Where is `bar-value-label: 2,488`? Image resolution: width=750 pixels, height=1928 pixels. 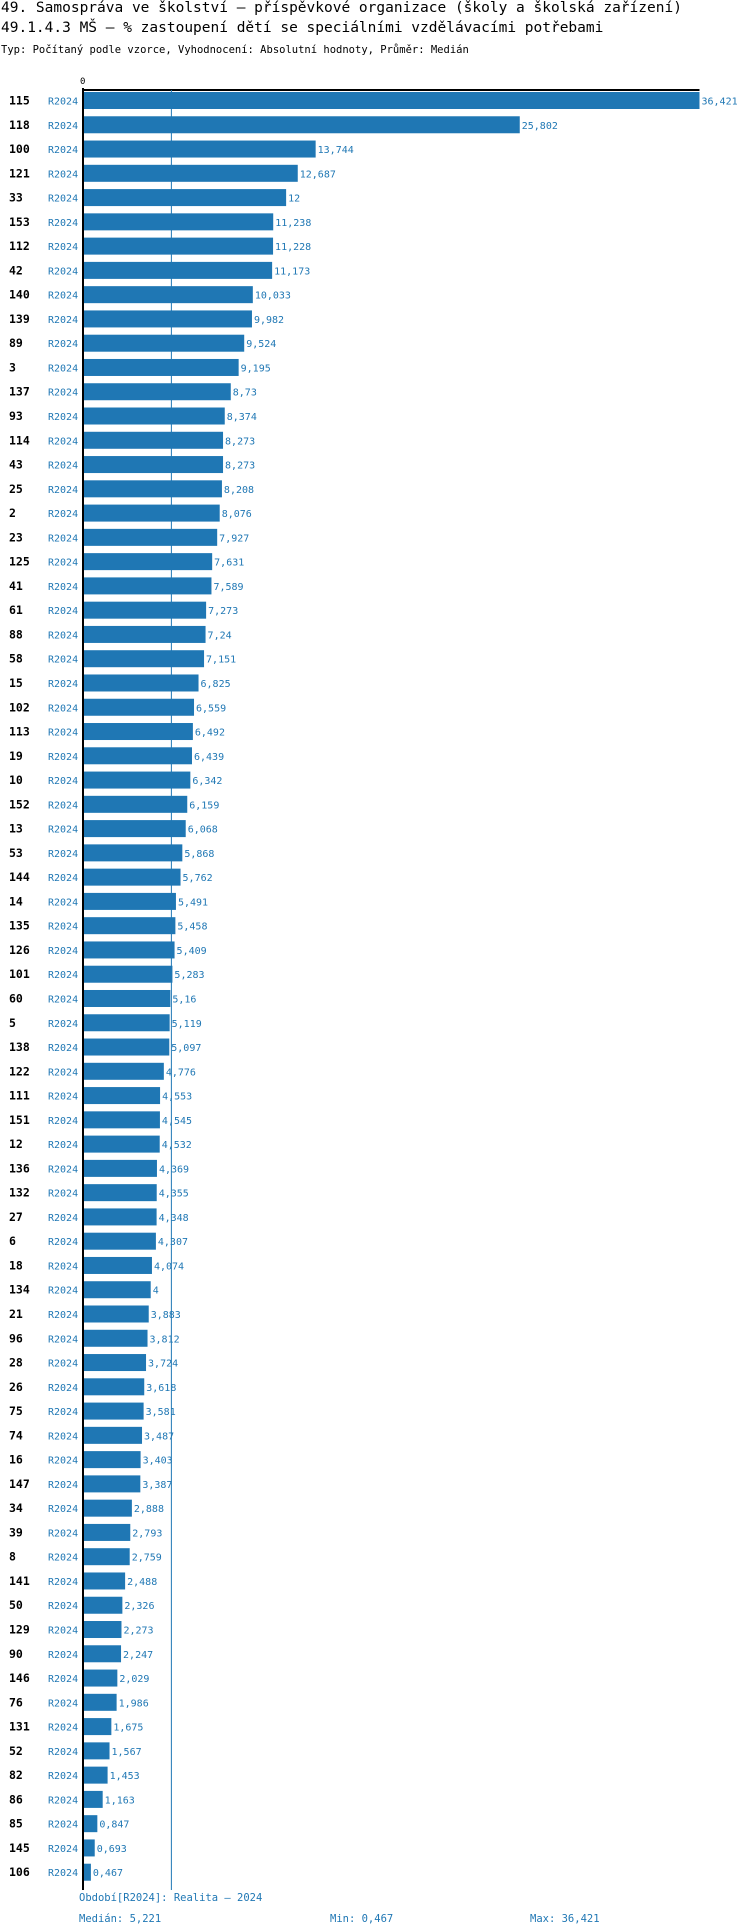
bar-value-label: 2,488 is located at coordinates (142, 1582).